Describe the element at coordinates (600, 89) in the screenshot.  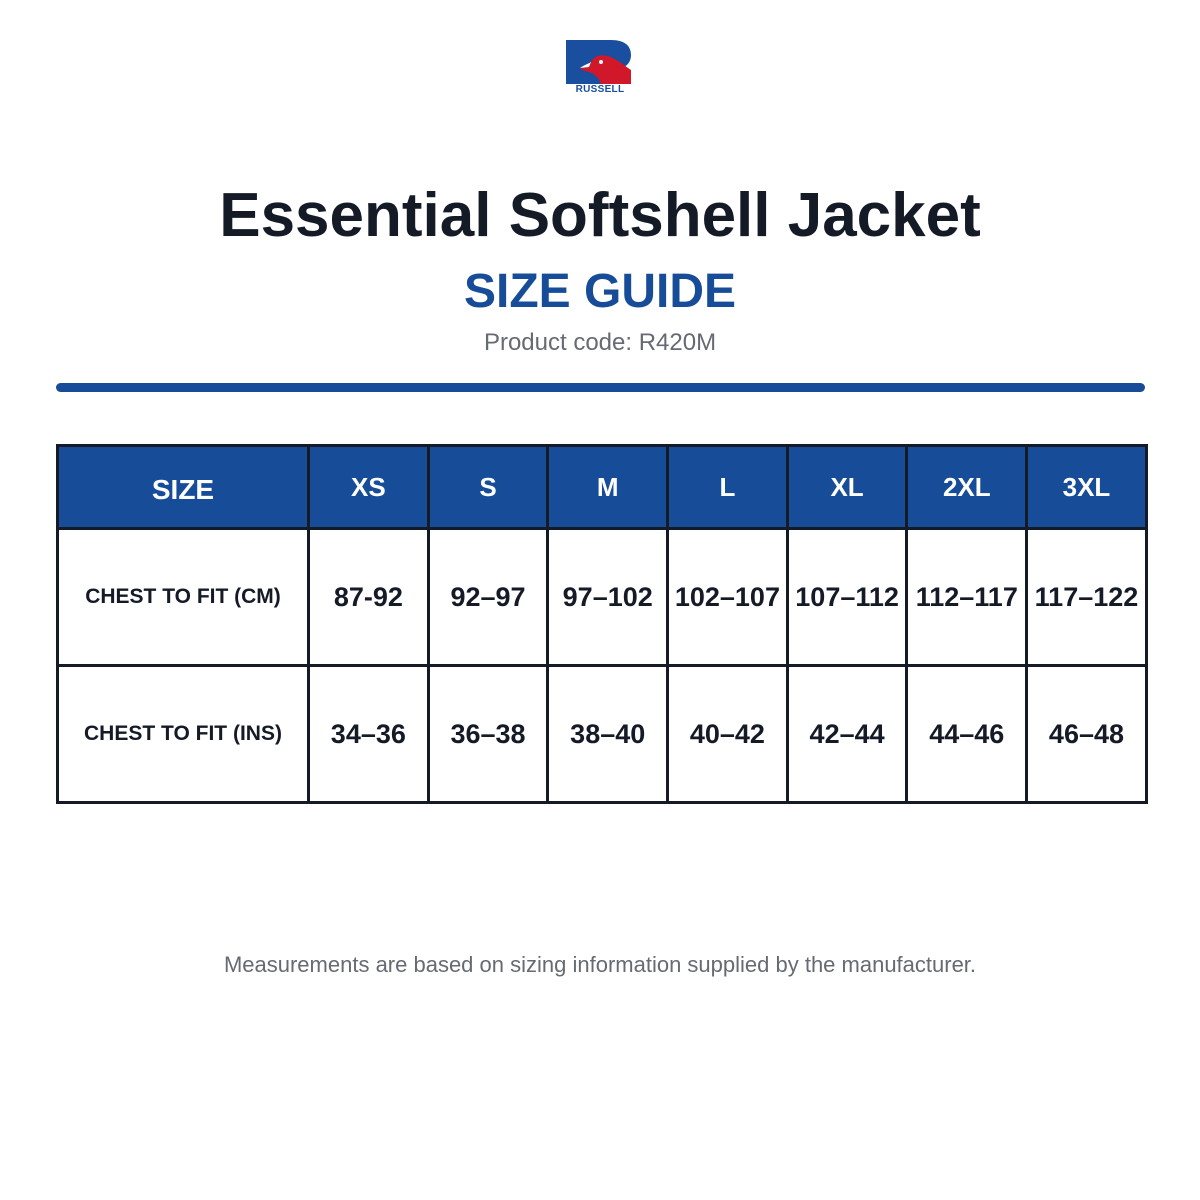
I see `logo-wordmark: RUSSELL` at that location.